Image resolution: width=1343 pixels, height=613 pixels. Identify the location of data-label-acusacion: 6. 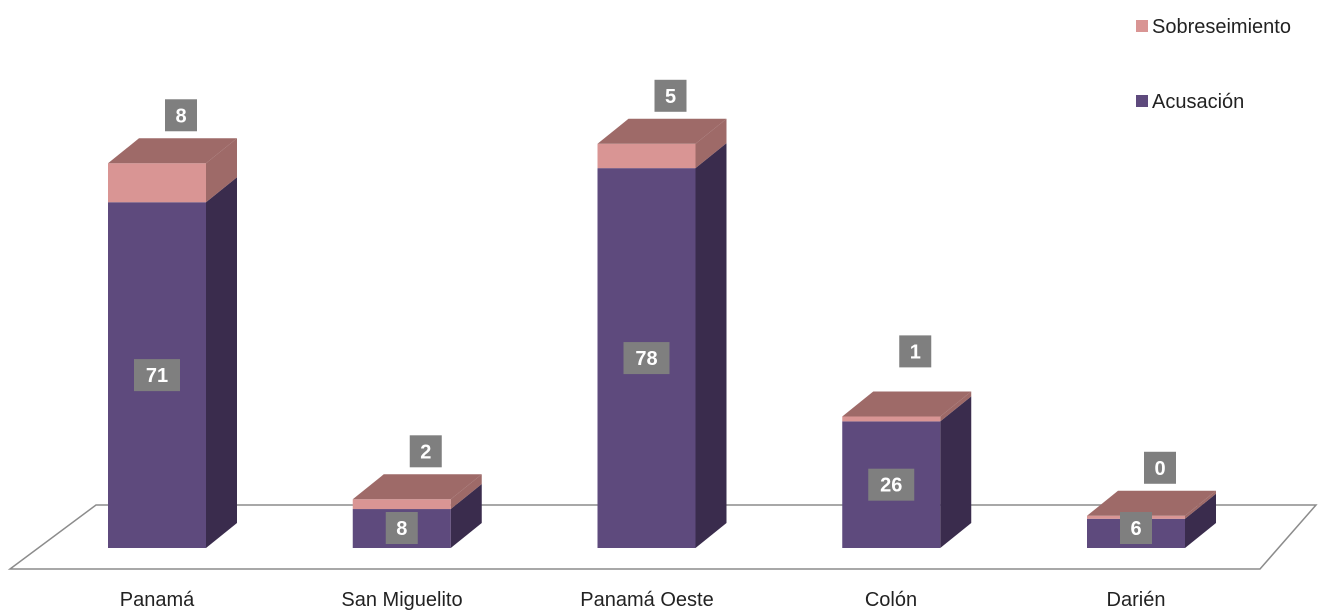
(1136, 528).